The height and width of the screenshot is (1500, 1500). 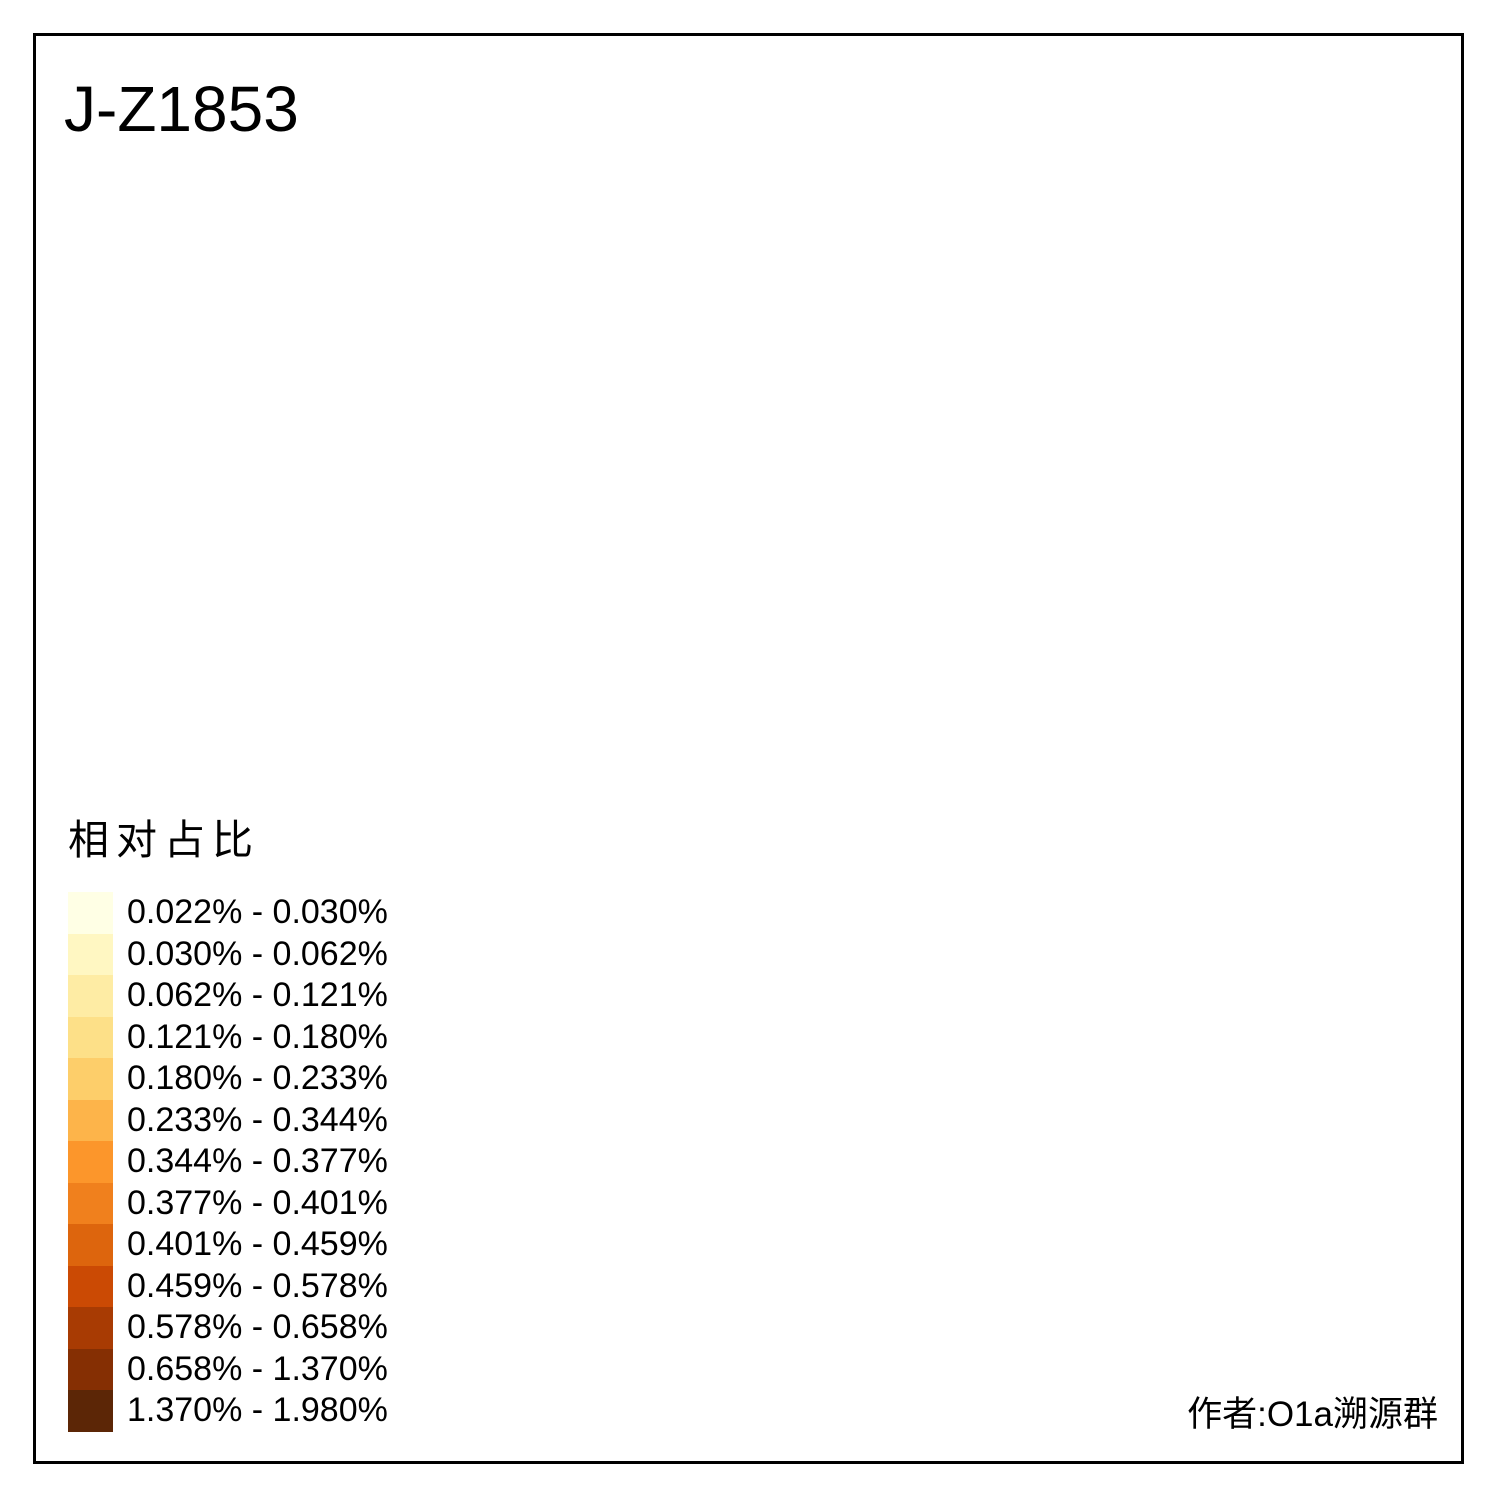 What do you see at coordinates (257, 1244) in the screenshot?
I see `legend-label: 0.401% - 0.459%` at bounding box center [257, 1244].